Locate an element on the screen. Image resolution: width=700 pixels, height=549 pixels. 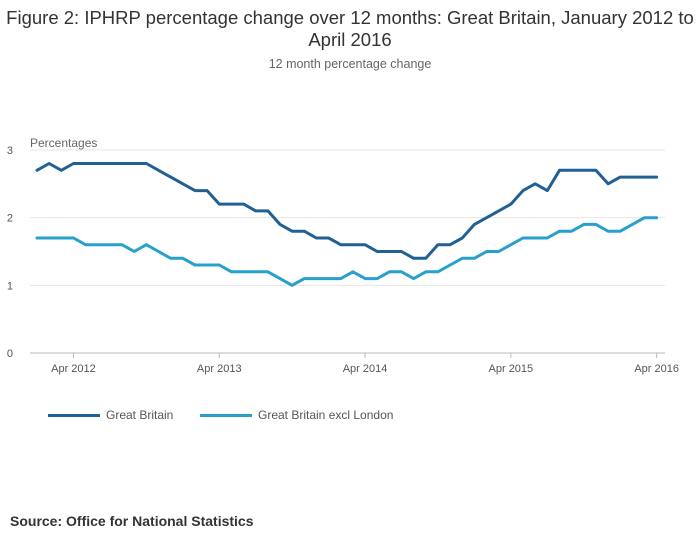
legend-item-great-britain-excl-london: Great Britain excl London is located at coordinates (296, 415).